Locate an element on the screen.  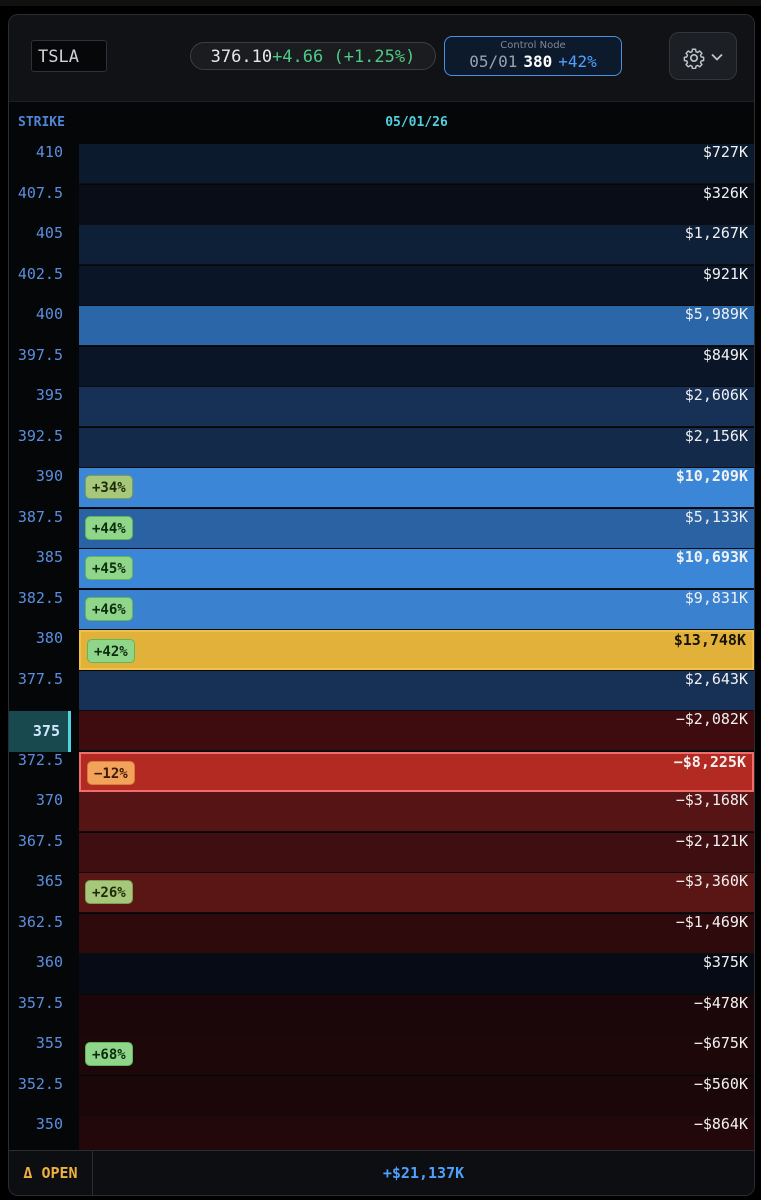
gex-cell: $727K is located at coordinates (416, 164).